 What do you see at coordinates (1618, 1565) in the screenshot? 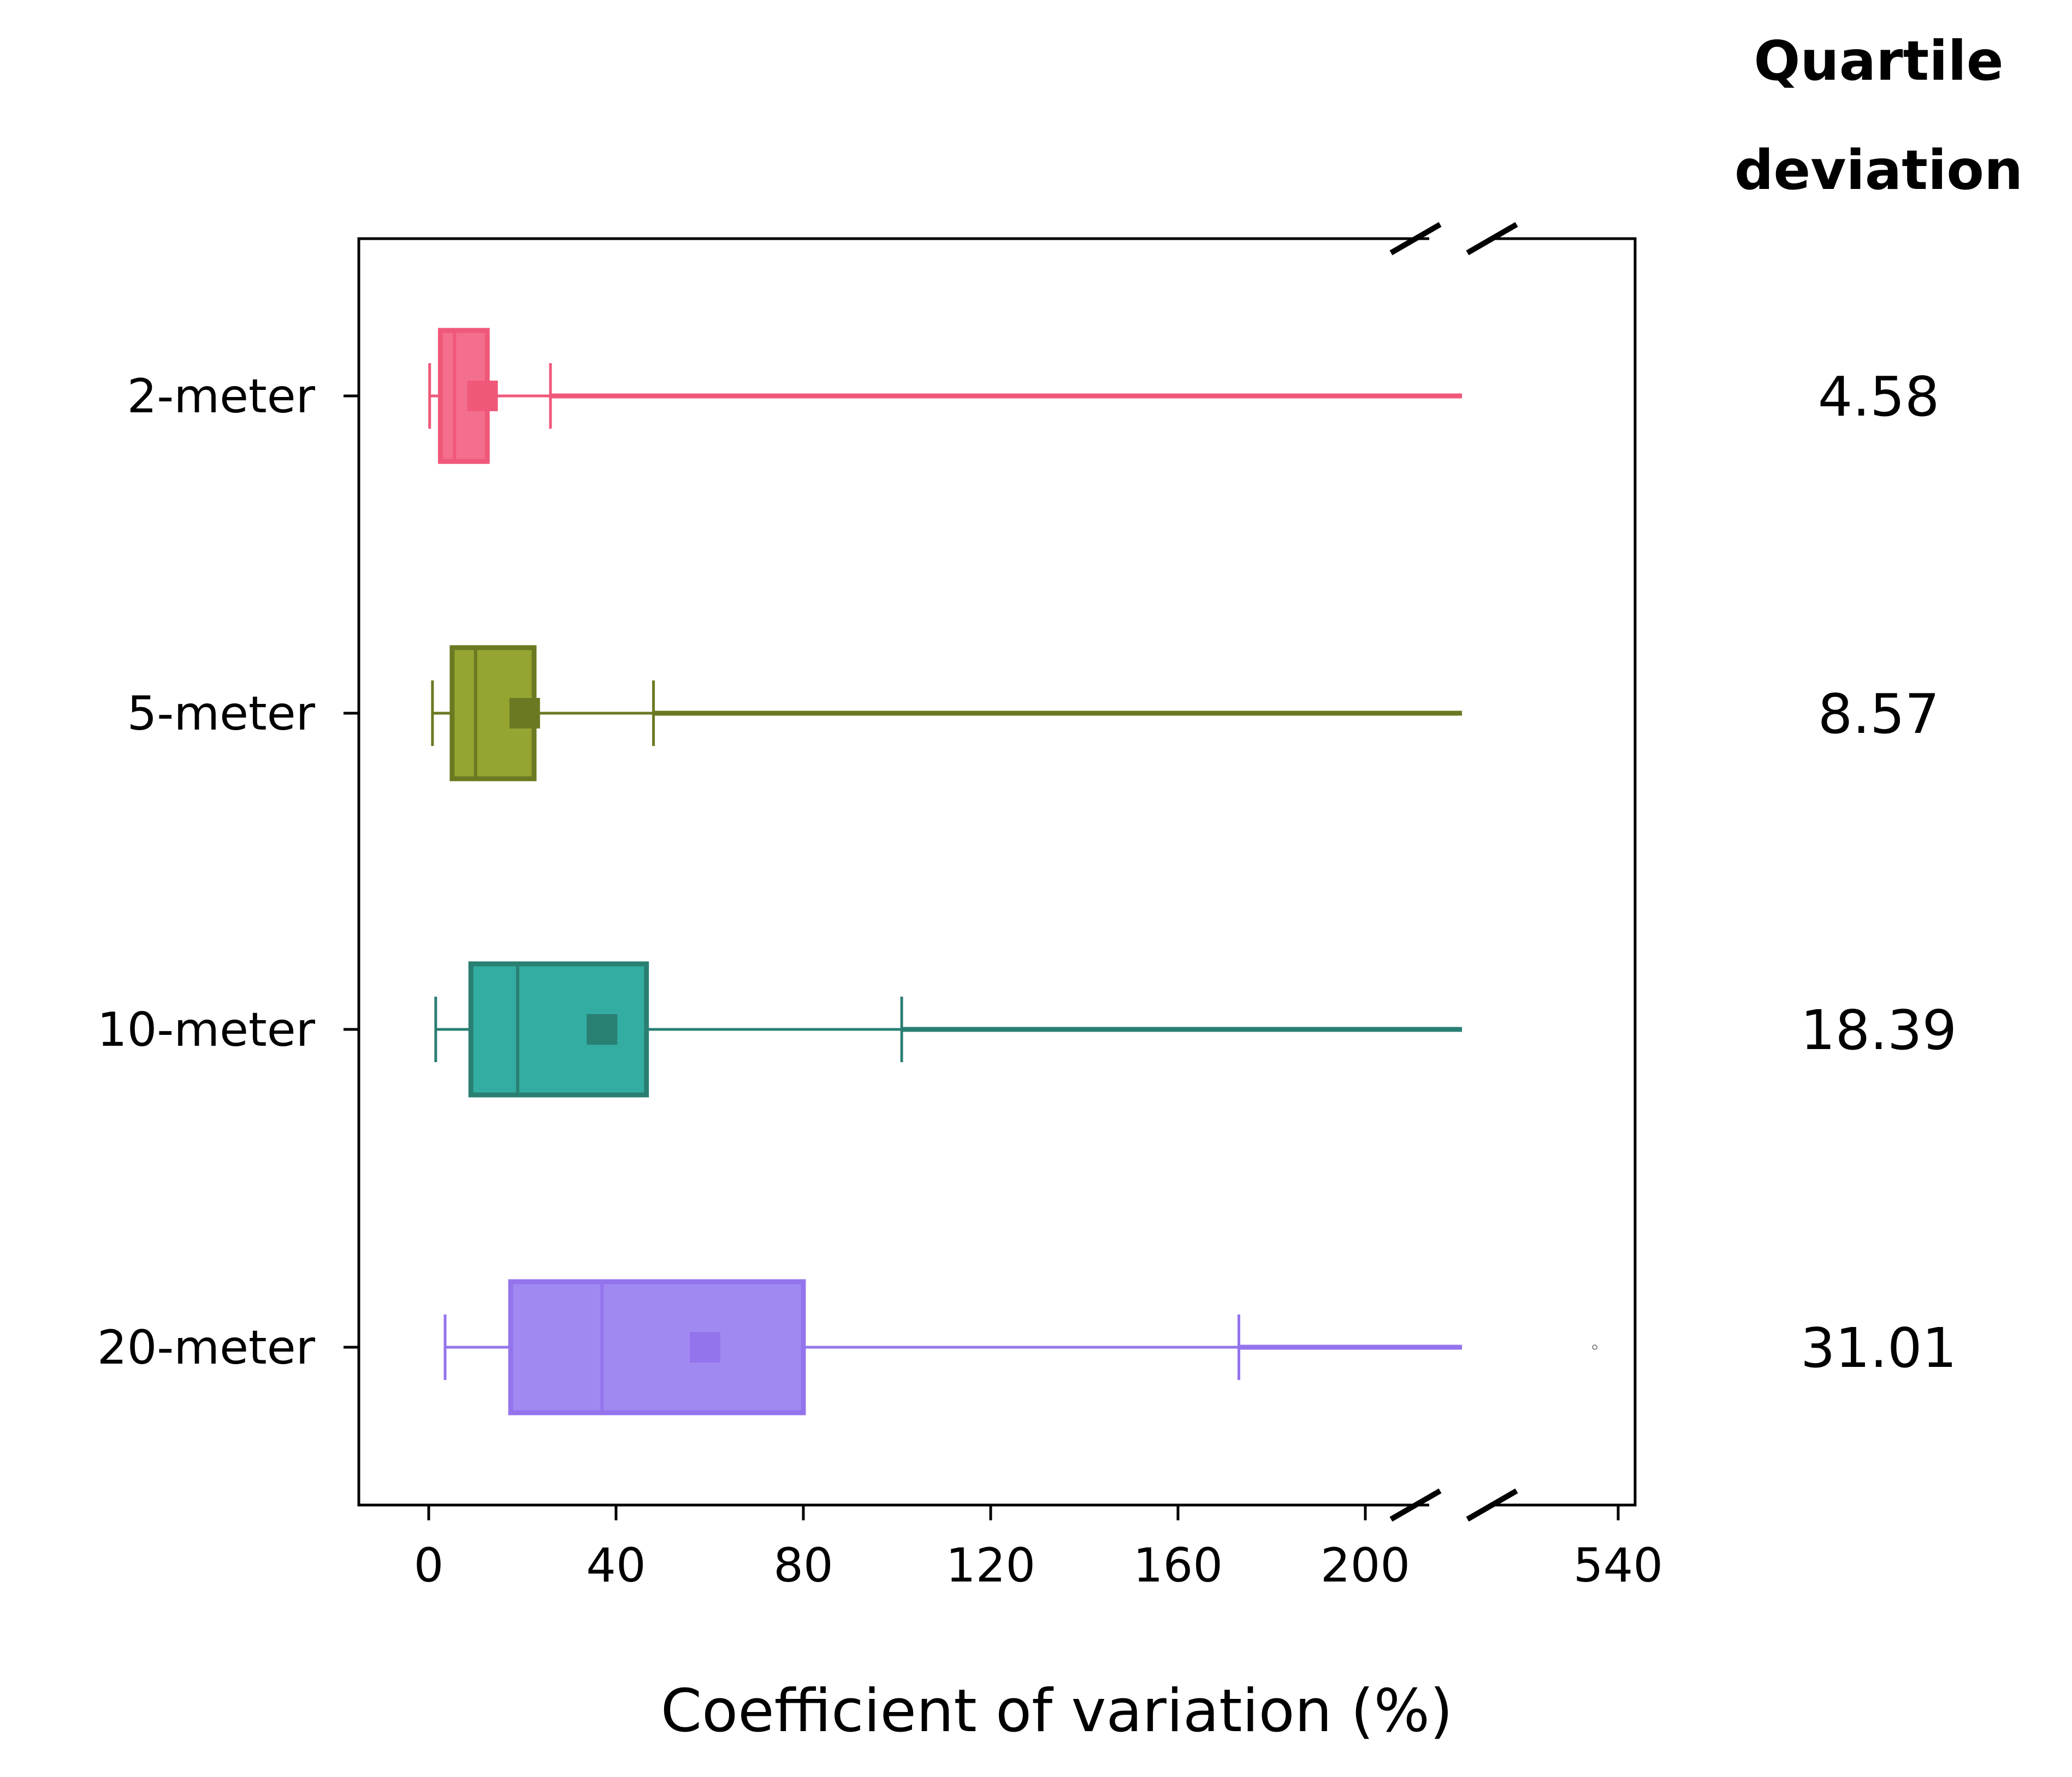
I see `x-tick-label-540: 540` at bounding box center [1618, 1565].